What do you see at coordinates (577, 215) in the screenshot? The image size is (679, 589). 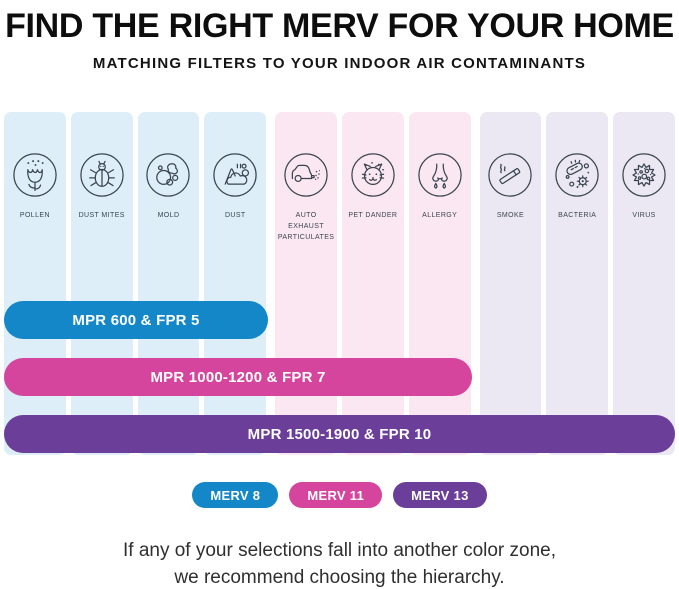 I see `column-label: BACTERIA` at bounding box center [577, 215].